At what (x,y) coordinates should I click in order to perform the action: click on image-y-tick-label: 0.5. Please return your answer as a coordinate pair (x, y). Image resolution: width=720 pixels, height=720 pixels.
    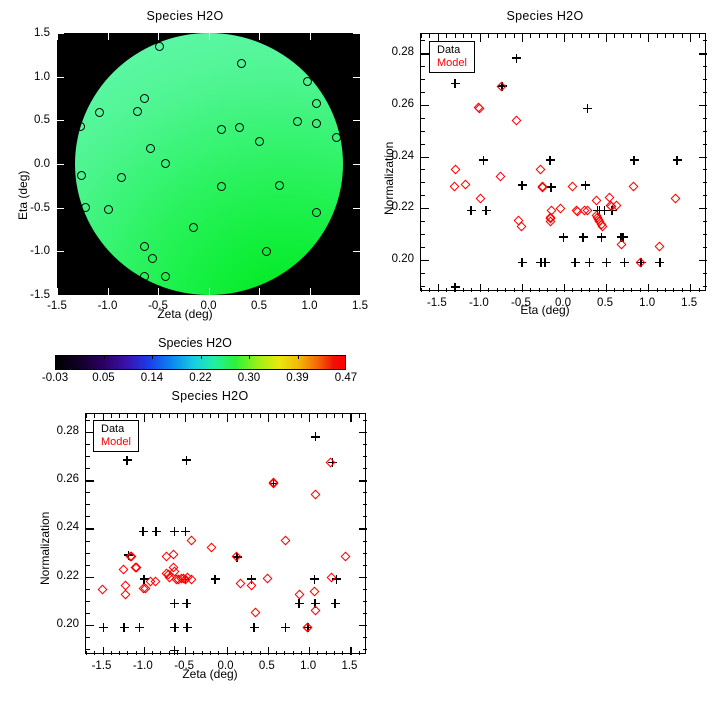
    Looking at the image, I should click on (42, 120).